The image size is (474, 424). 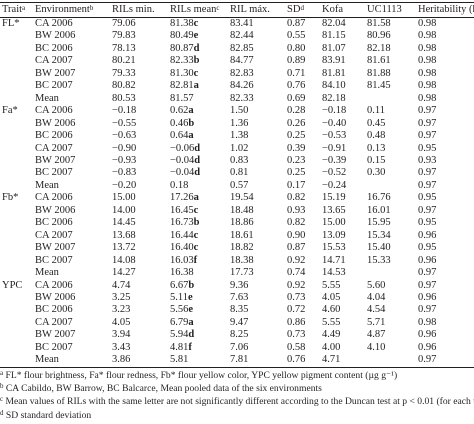 I want to click on cell-text: 1.50, so click(x=239, y=111).